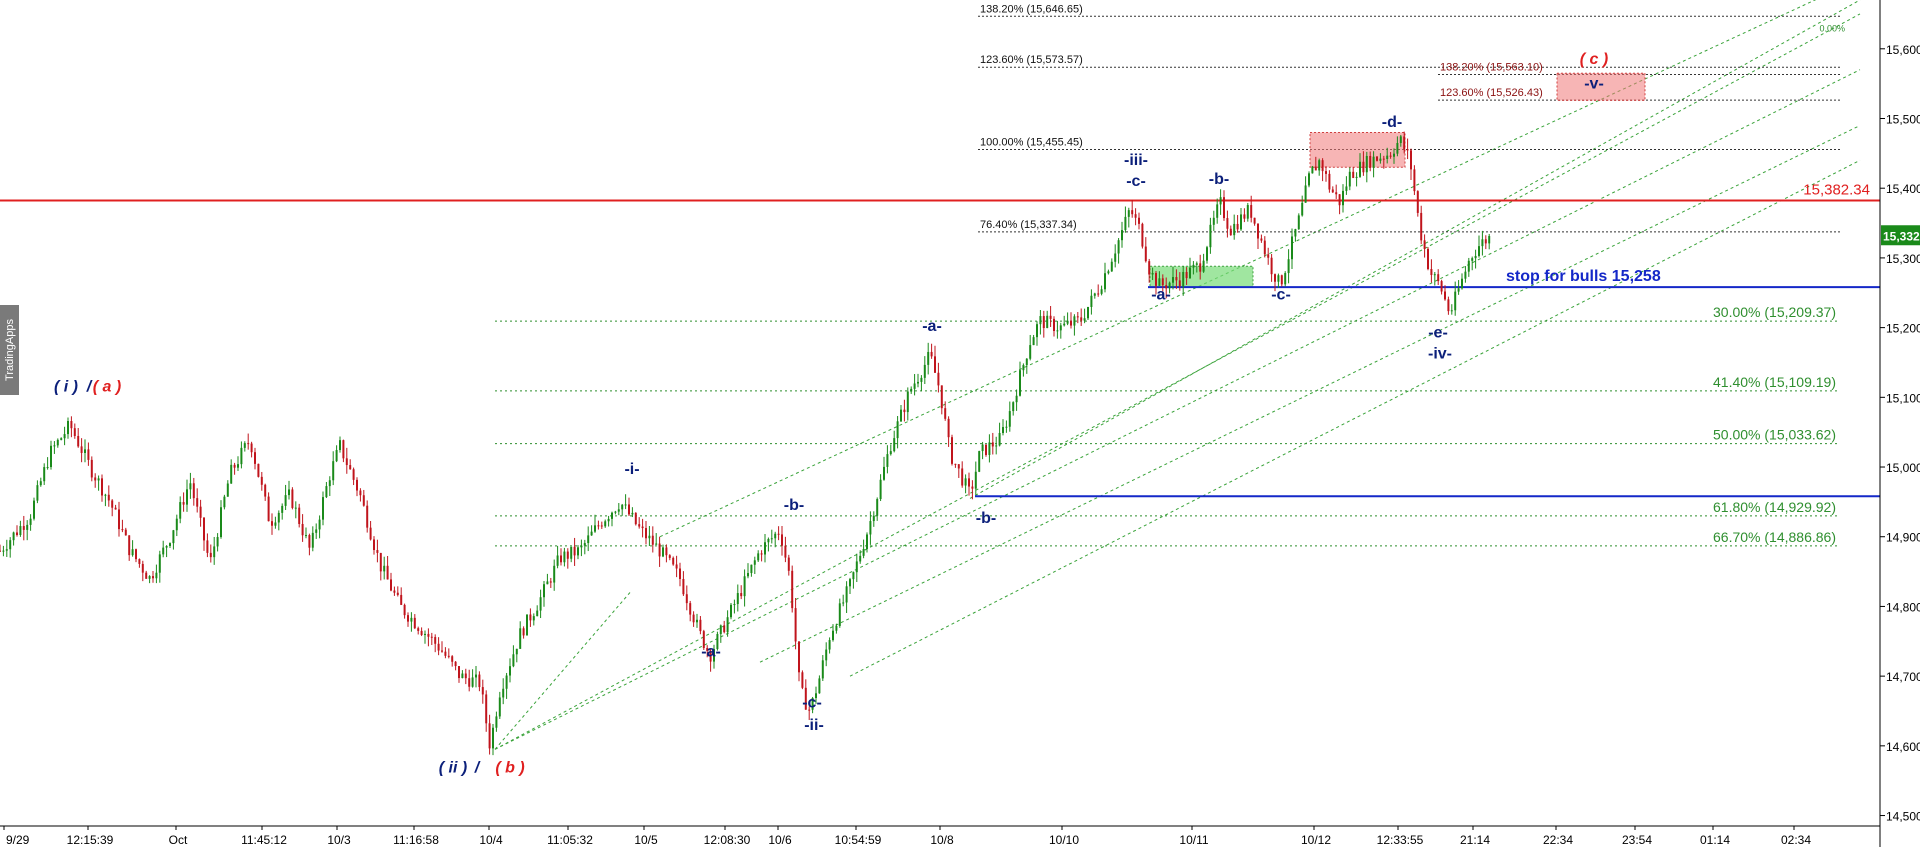 The width and height of the screenshot is (1920, 847). What do you see at coordinates (1316, 840) in the screenshot?
I see `x-tick-label: 10/12` at bounding box center [1316, 840].